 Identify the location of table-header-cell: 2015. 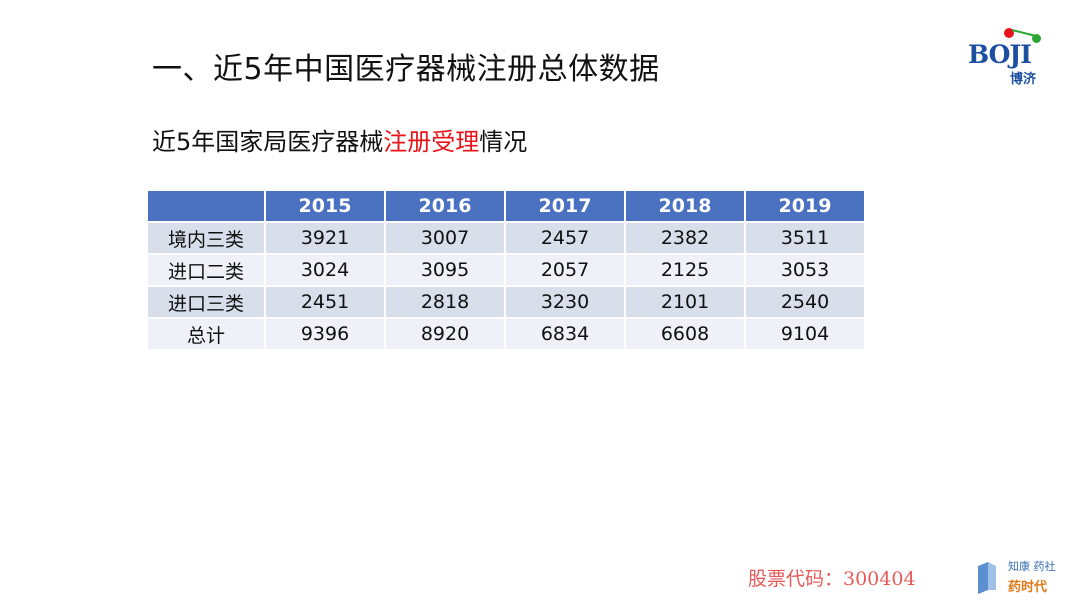
(325, 206).